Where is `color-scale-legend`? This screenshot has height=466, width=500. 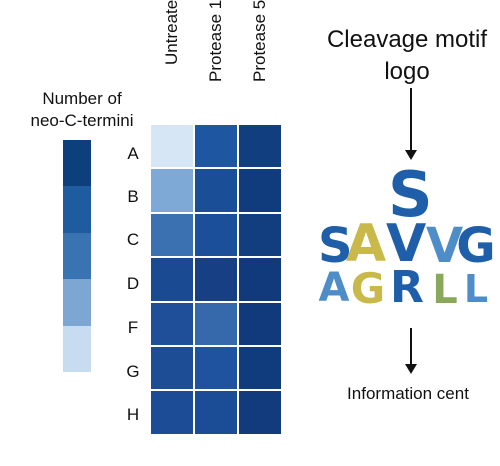
color-scale-legend is located at coordinates (77, 256).